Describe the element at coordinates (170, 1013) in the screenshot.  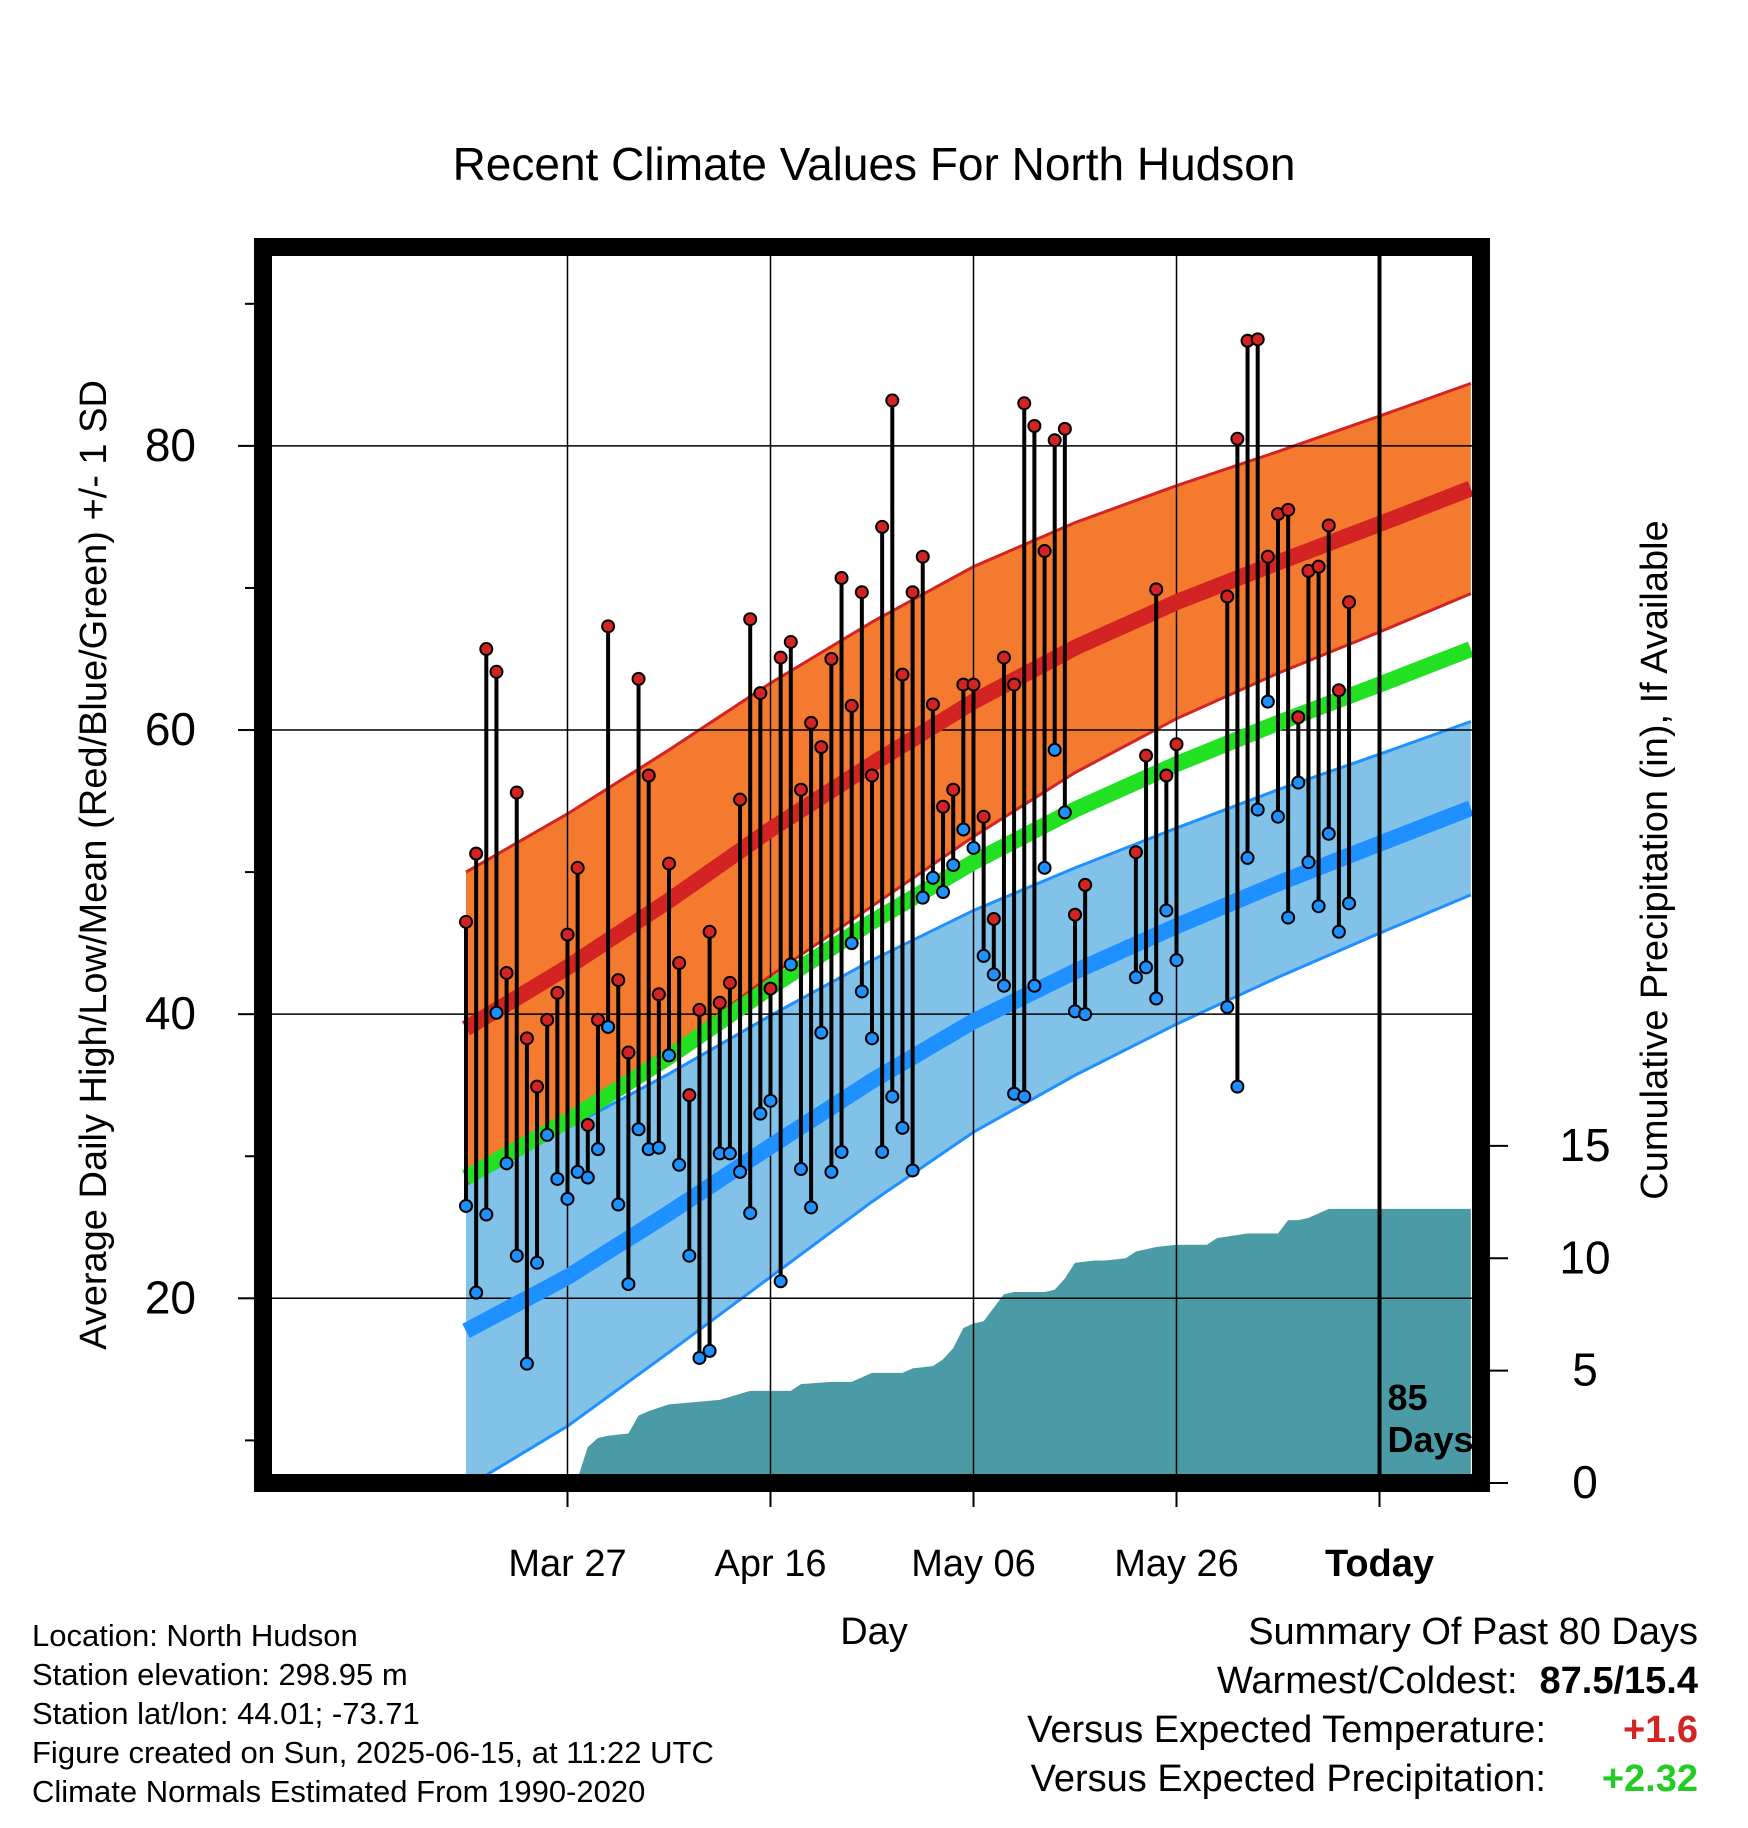
I see `y-tick-label: 40` at that location.